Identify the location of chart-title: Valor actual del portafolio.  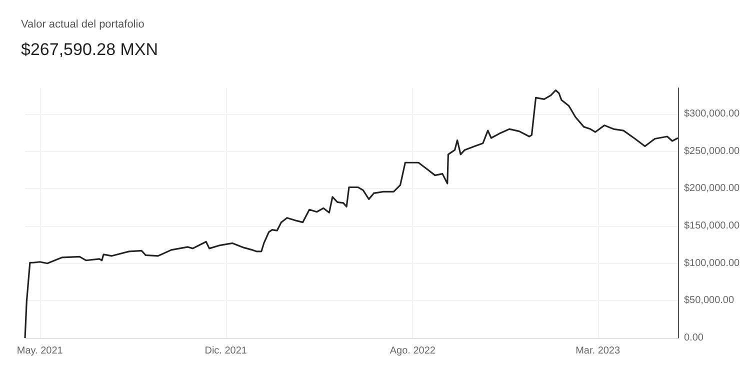
(82, 24).